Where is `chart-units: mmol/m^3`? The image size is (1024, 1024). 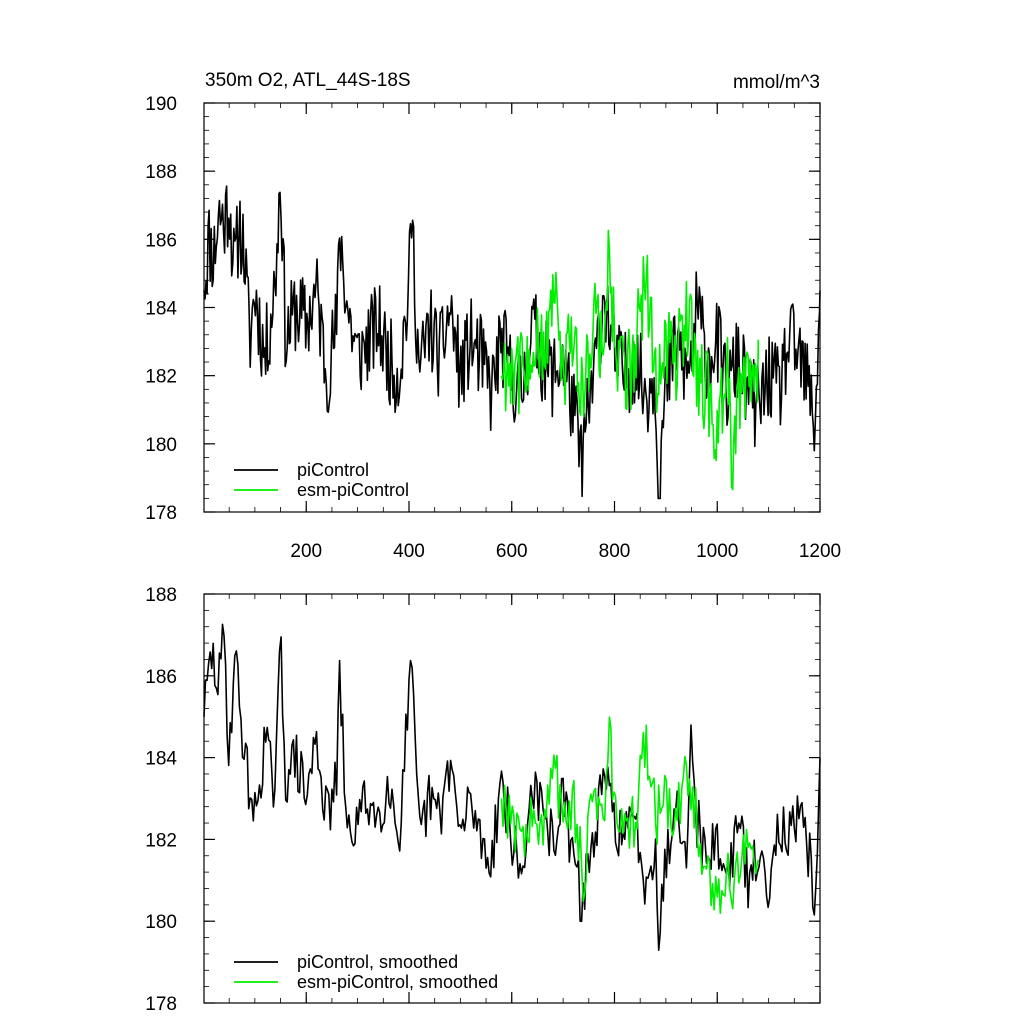
chart-units: mmol/m^3 is located at coordinates (776, 82).